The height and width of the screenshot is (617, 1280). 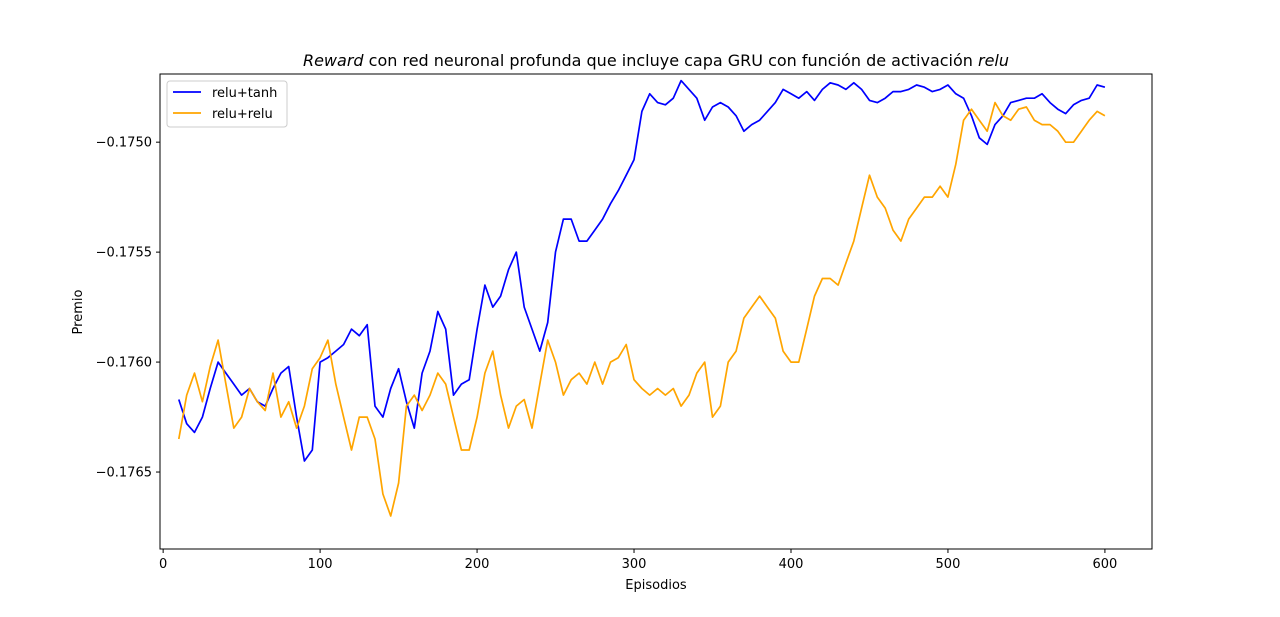 I want to click on y-tick-label: −0.1765, so click(x=124, y=473).